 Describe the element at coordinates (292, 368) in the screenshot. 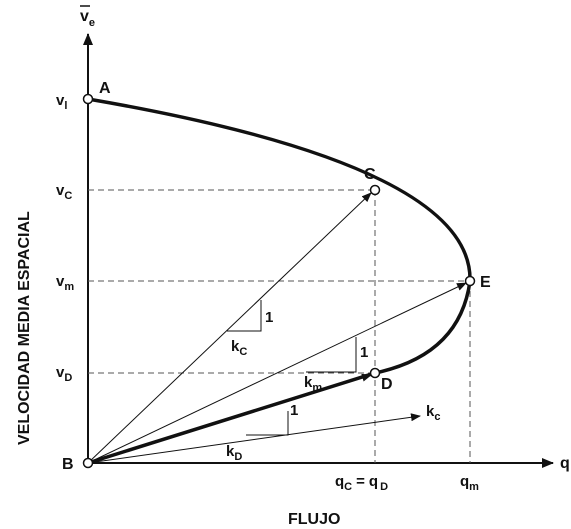

I see `slope-triangles` at that location.